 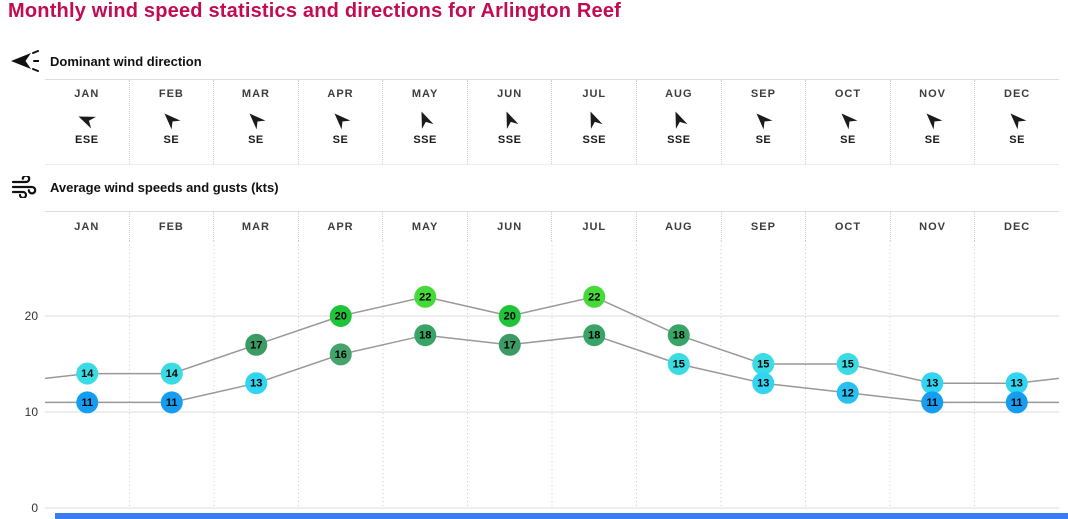 What do you see at coordinates (763, 94) in the screenshot?
I see `month-label: SEP` at bounding box center [763, 94].